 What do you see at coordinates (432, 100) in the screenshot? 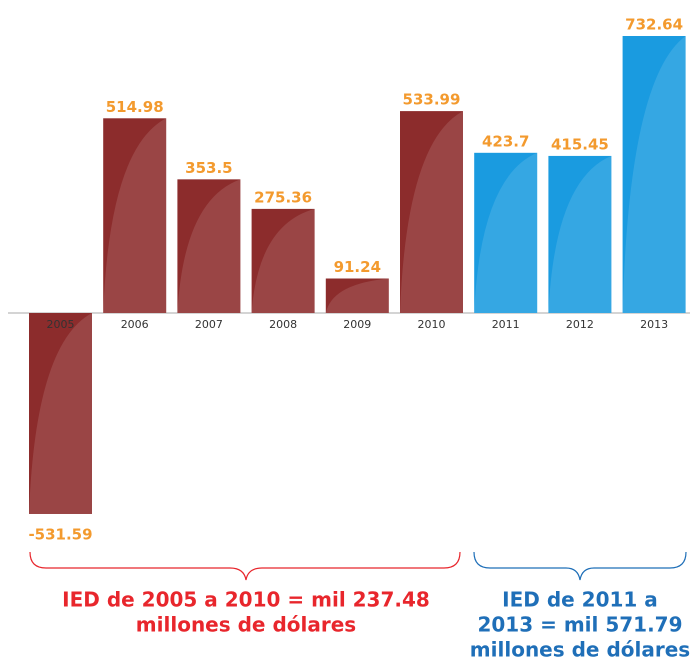
I see `value-label: 533.99` at bounding box center [432, 100].